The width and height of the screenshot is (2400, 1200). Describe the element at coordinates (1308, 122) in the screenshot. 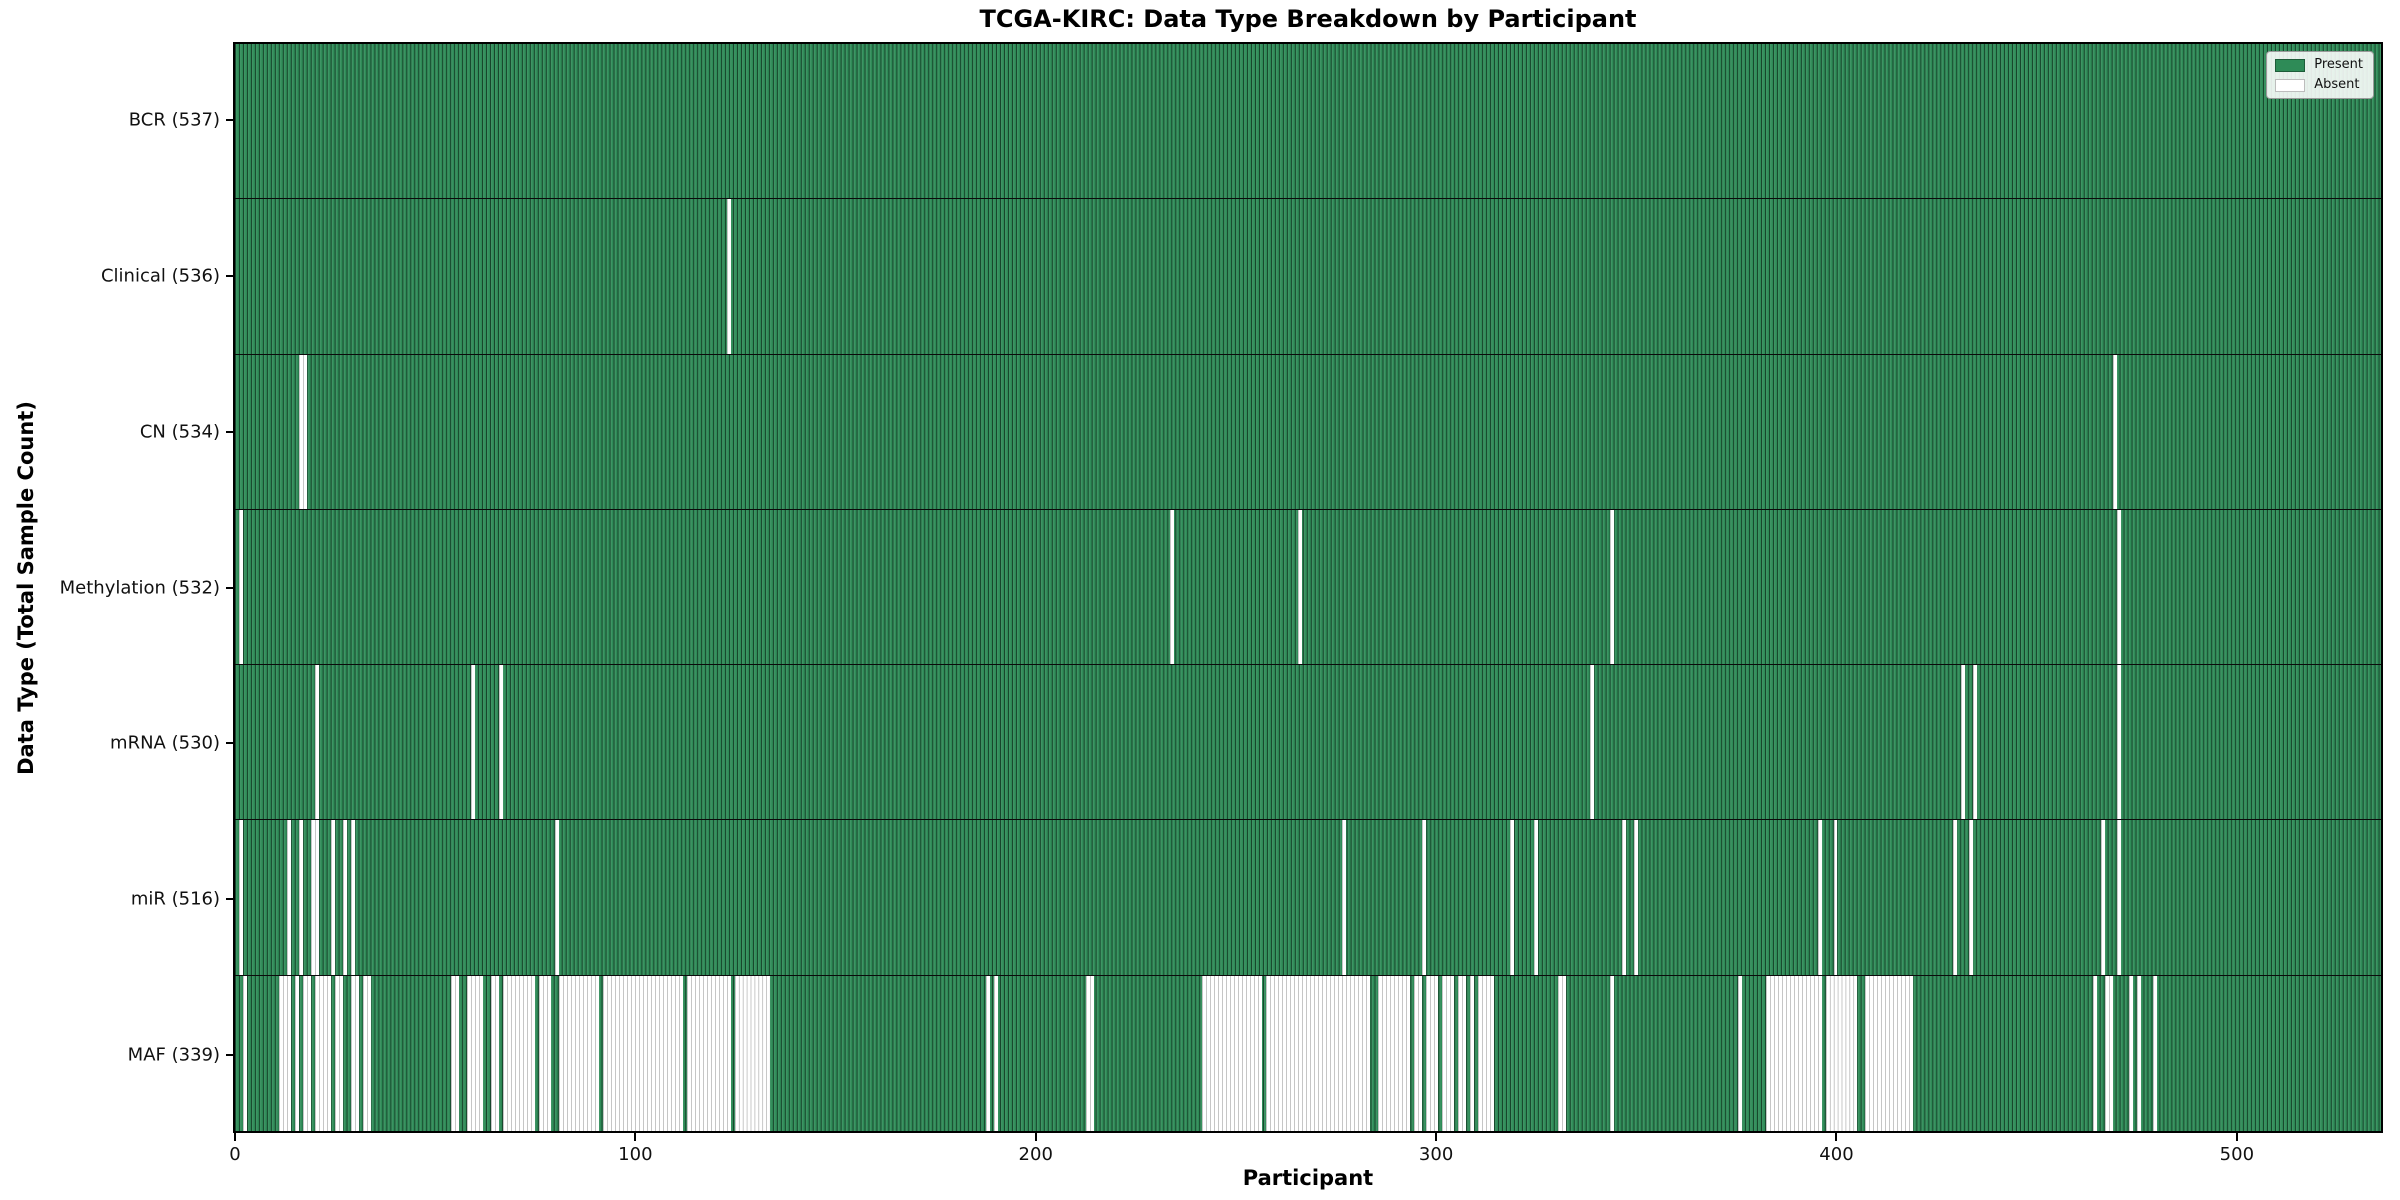

I see `row-BCR` at that location.